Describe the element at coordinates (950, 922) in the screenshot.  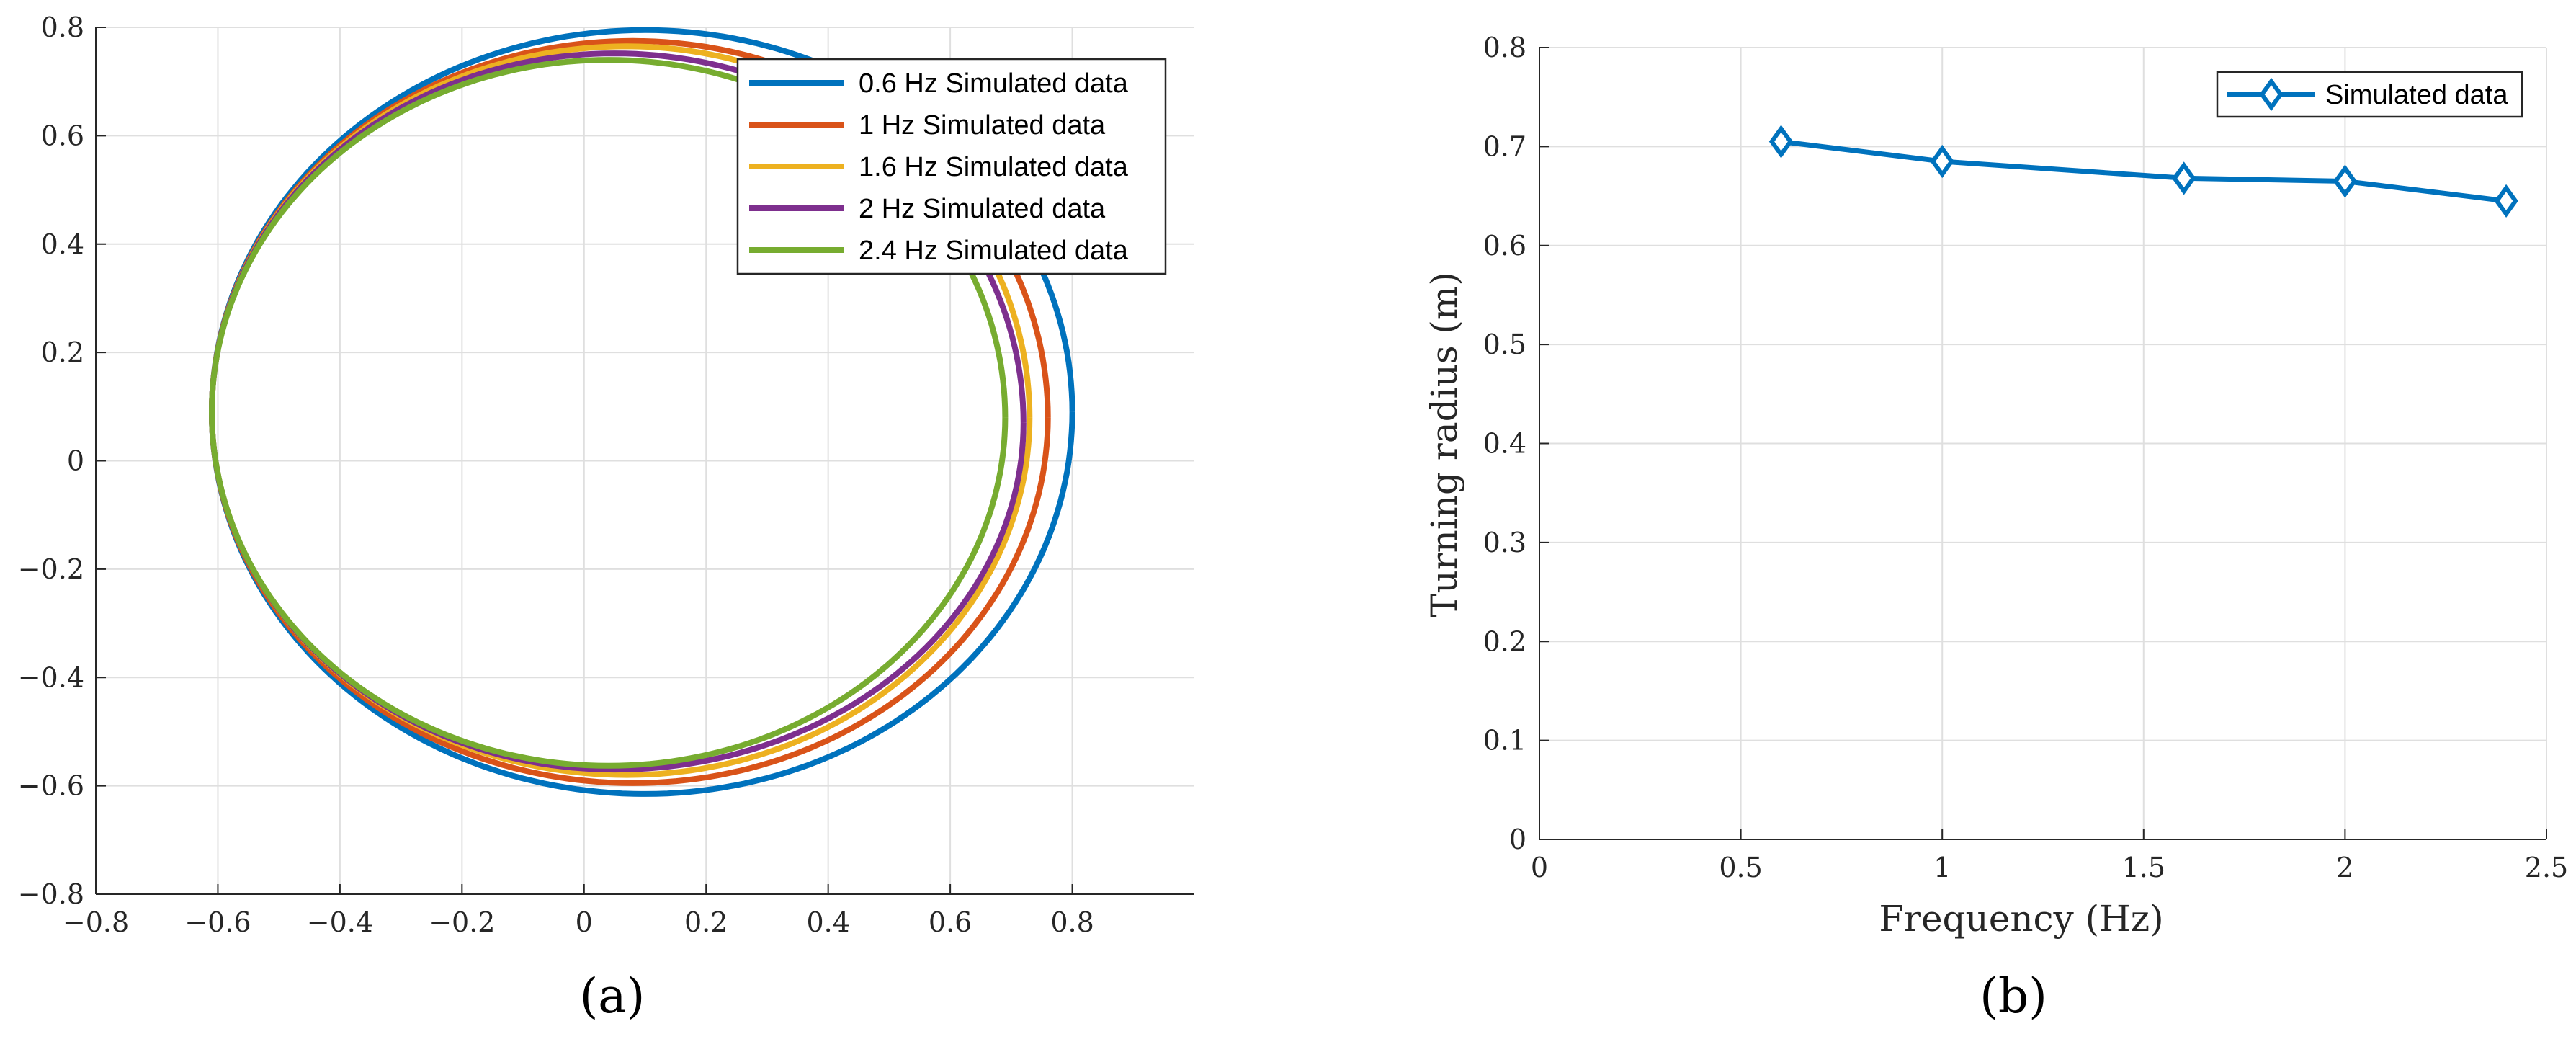
I see `x-tick-label: 0.6` at that location.